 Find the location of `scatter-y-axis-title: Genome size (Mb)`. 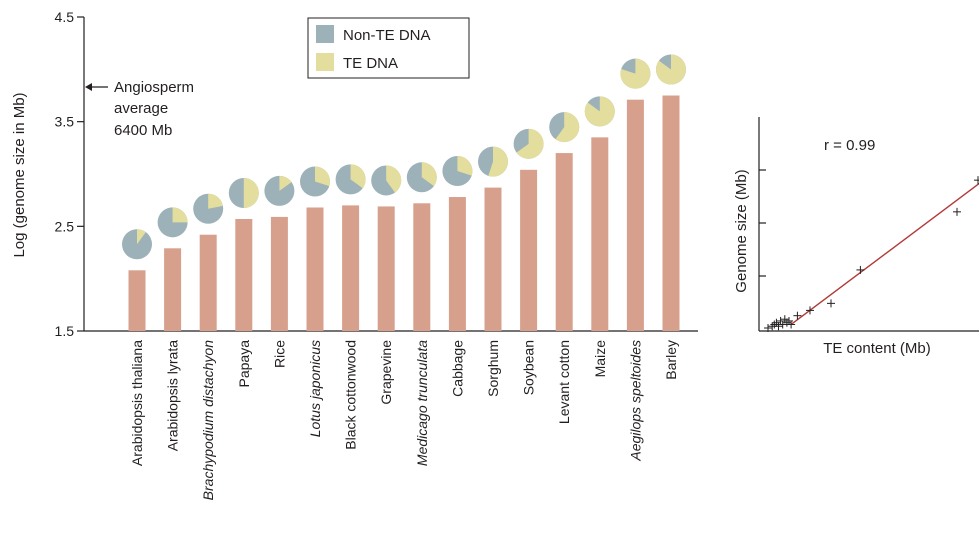

scatter-y-axis-title: Genome size (Mb) is located at coordinates (741, 230).